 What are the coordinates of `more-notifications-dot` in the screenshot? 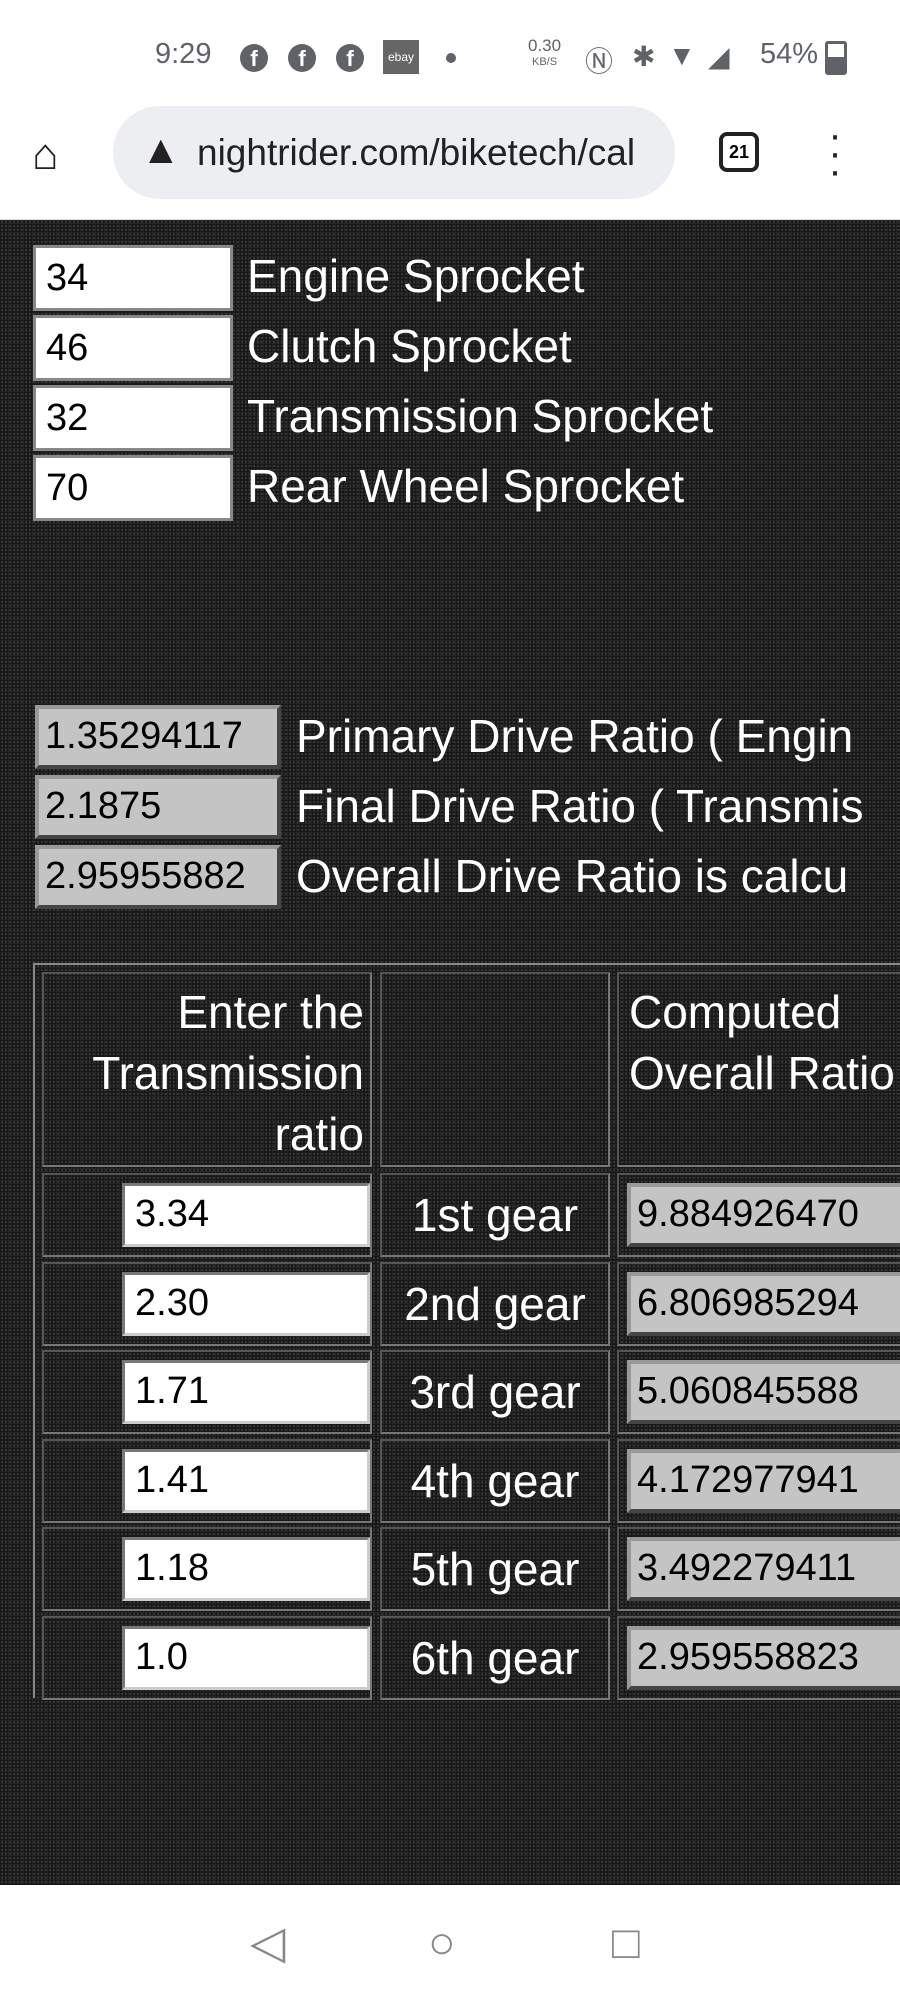 It's located at (451, 58).